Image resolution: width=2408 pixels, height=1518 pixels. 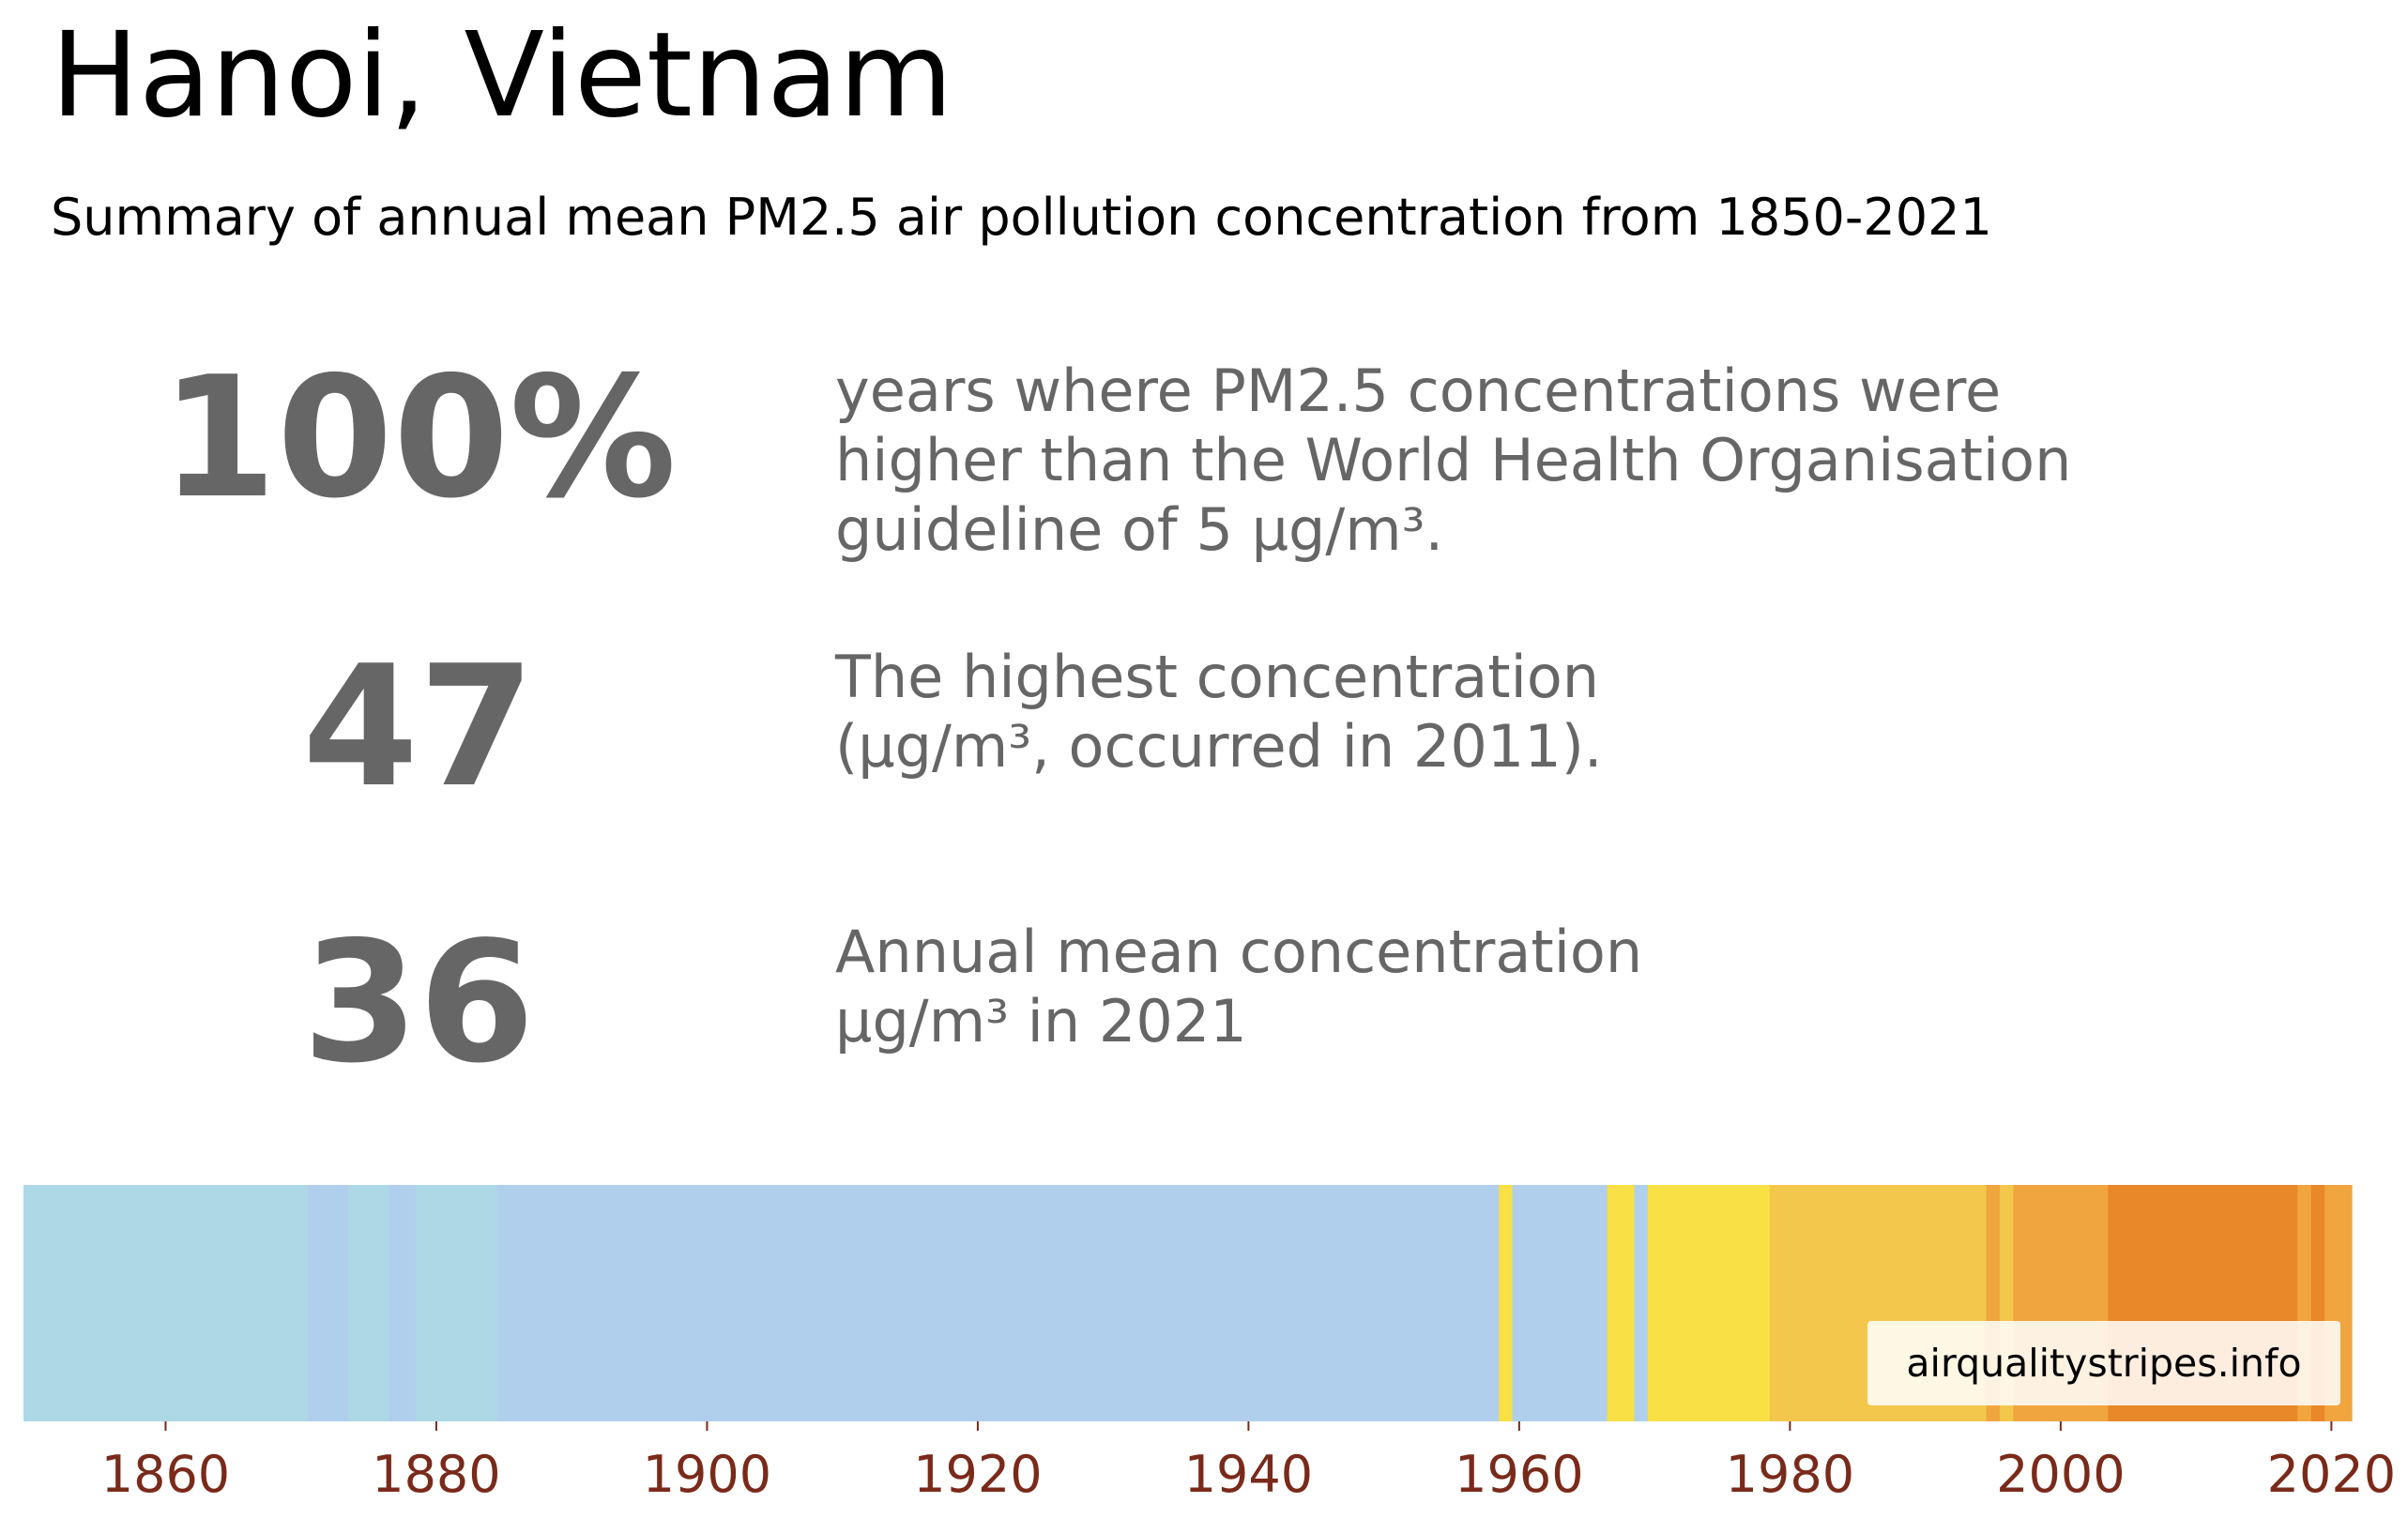 I want to click on stripe-1959-1959, so click(x=1506, y=1303).